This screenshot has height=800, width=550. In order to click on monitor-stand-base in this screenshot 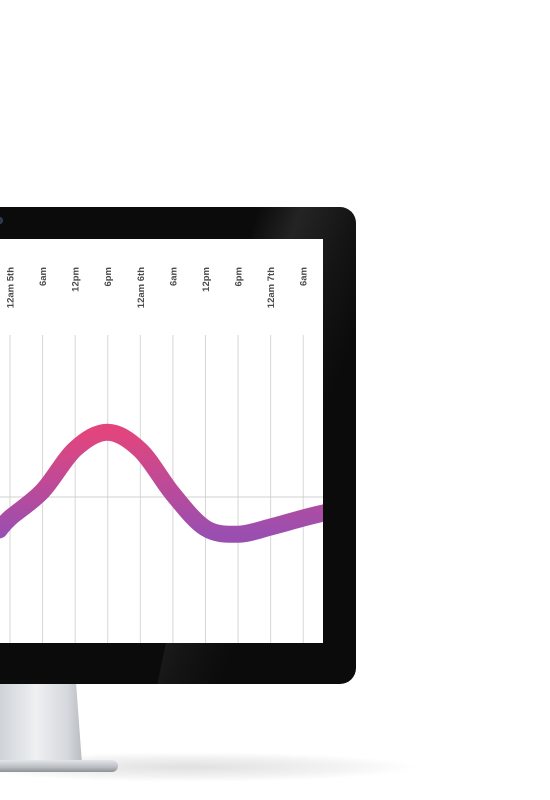, I will do `click(59, 766)`.